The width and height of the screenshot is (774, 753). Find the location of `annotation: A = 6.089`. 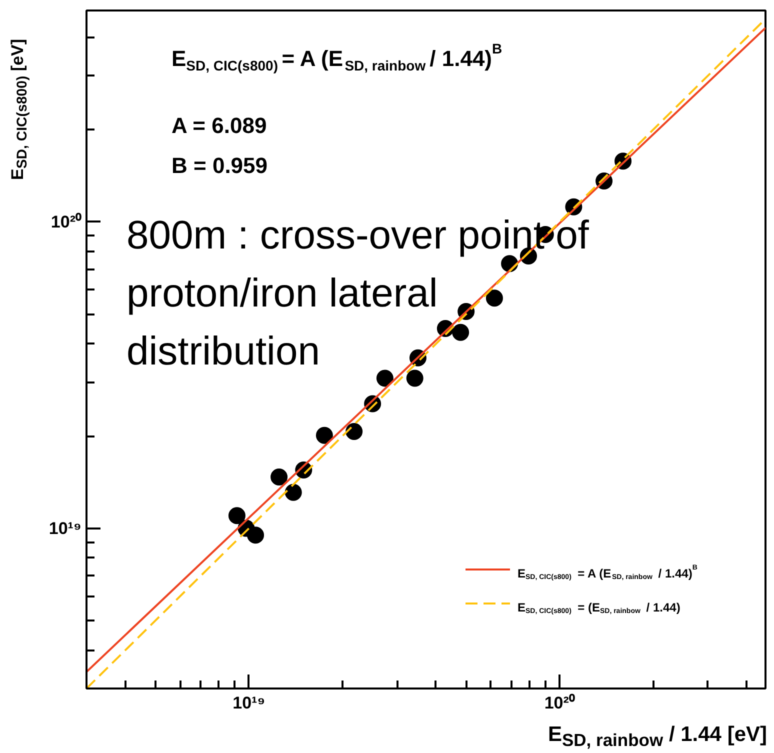

annotation: A = 6.089 is located at coordinates (219, 125).